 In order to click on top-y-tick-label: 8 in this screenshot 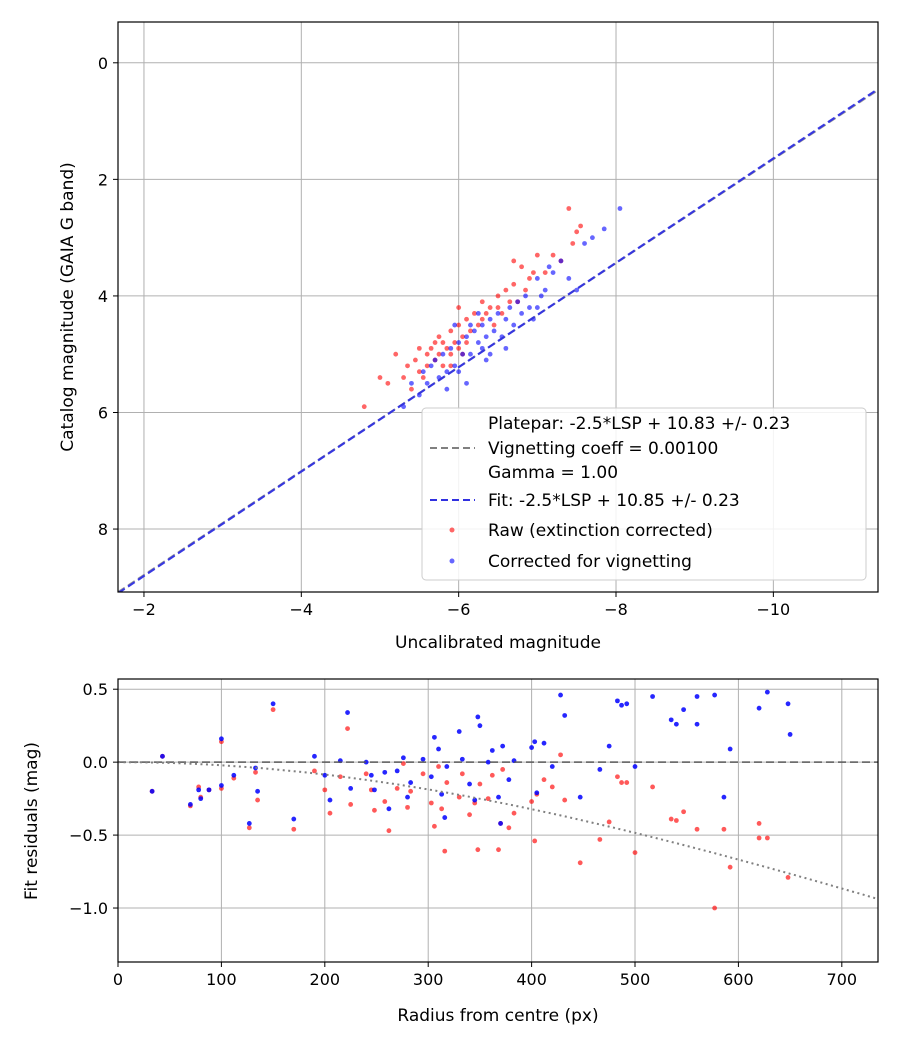, I will do `click(103, 529)`.